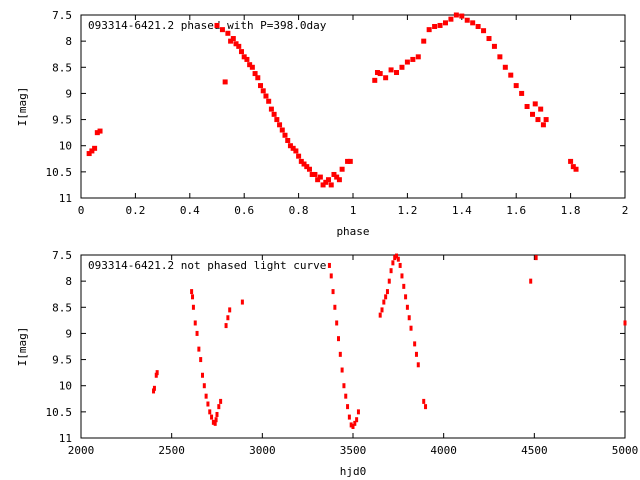  What do you see at coordinates (62, 255) in the screenshot?
I see `y-tick-label: 7.5` at bounding box center [62, 255].